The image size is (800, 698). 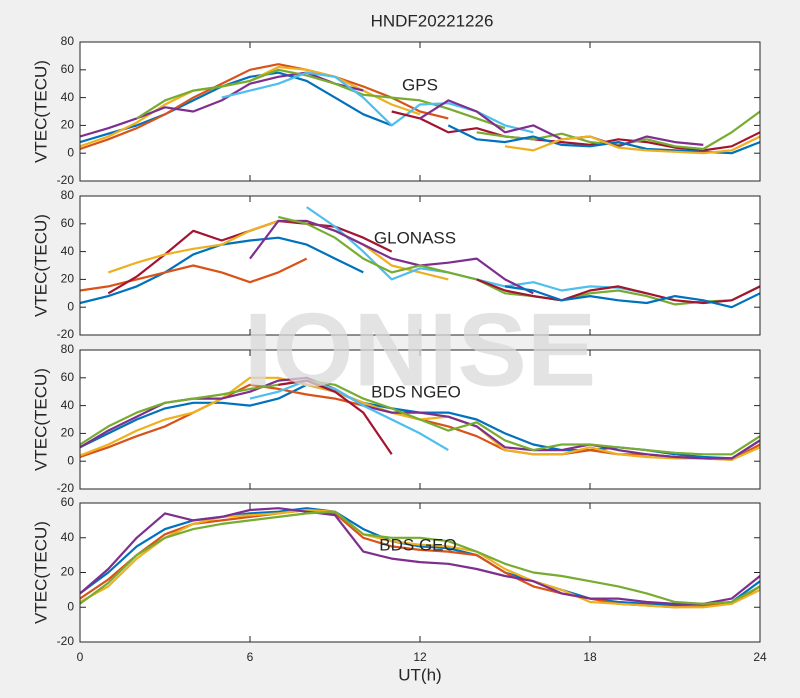 I want to click on watermark: IONISE, so click(x=420, y=350).